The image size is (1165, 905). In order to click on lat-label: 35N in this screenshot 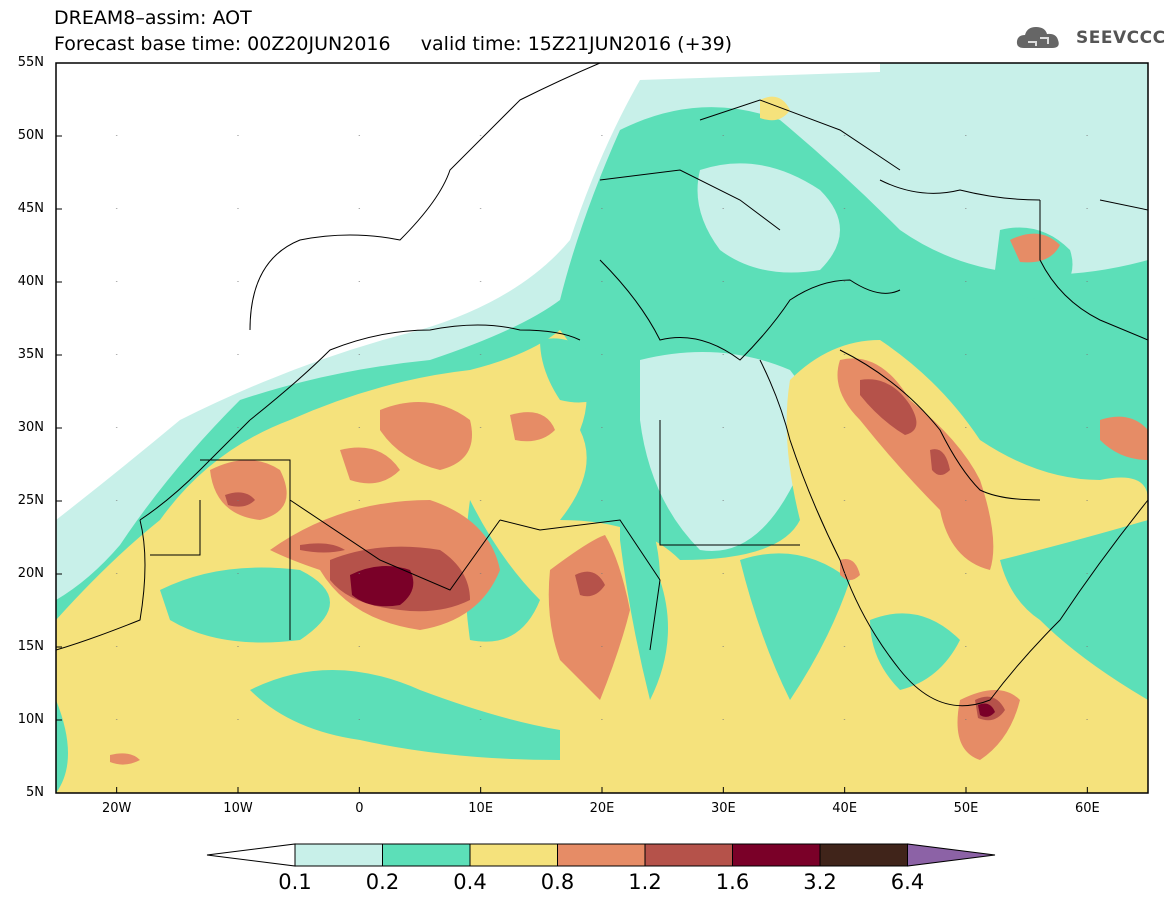, I will do `click(30, 354)`.